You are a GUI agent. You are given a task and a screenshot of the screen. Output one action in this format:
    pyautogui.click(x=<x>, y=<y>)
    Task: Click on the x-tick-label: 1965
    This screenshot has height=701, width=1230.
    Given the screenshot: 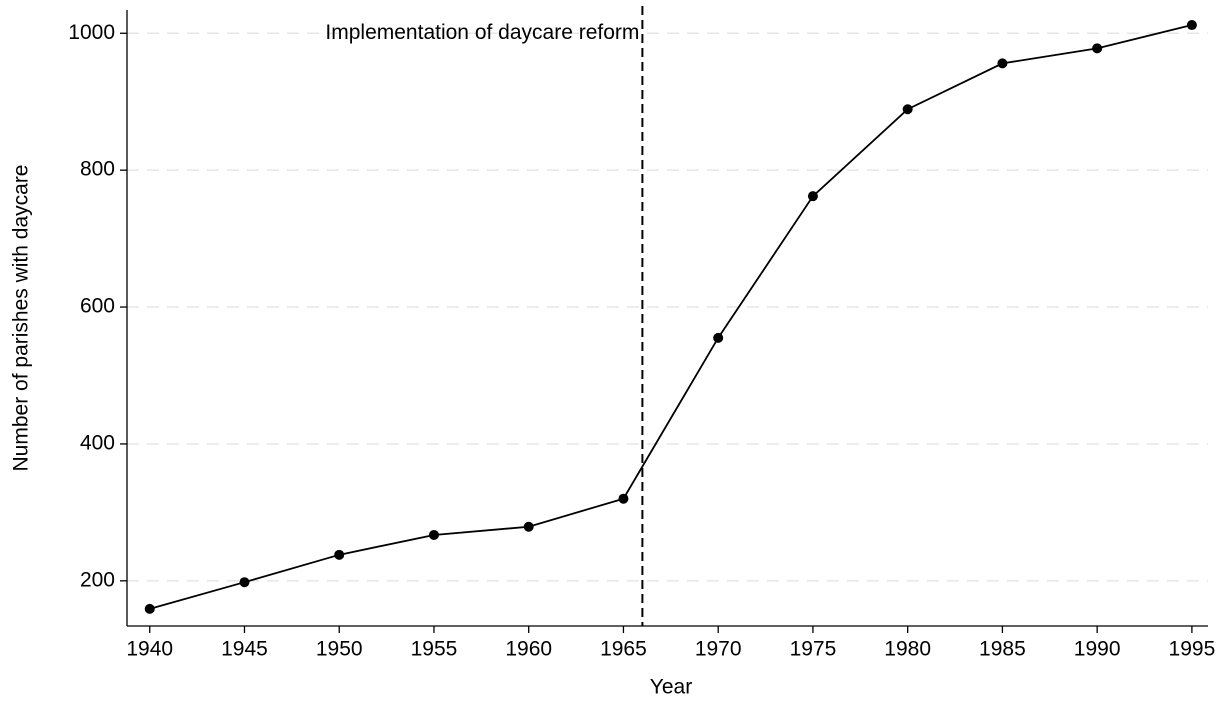 What is the action you would take?
    pyautogui.click(x=623, y=649)
    